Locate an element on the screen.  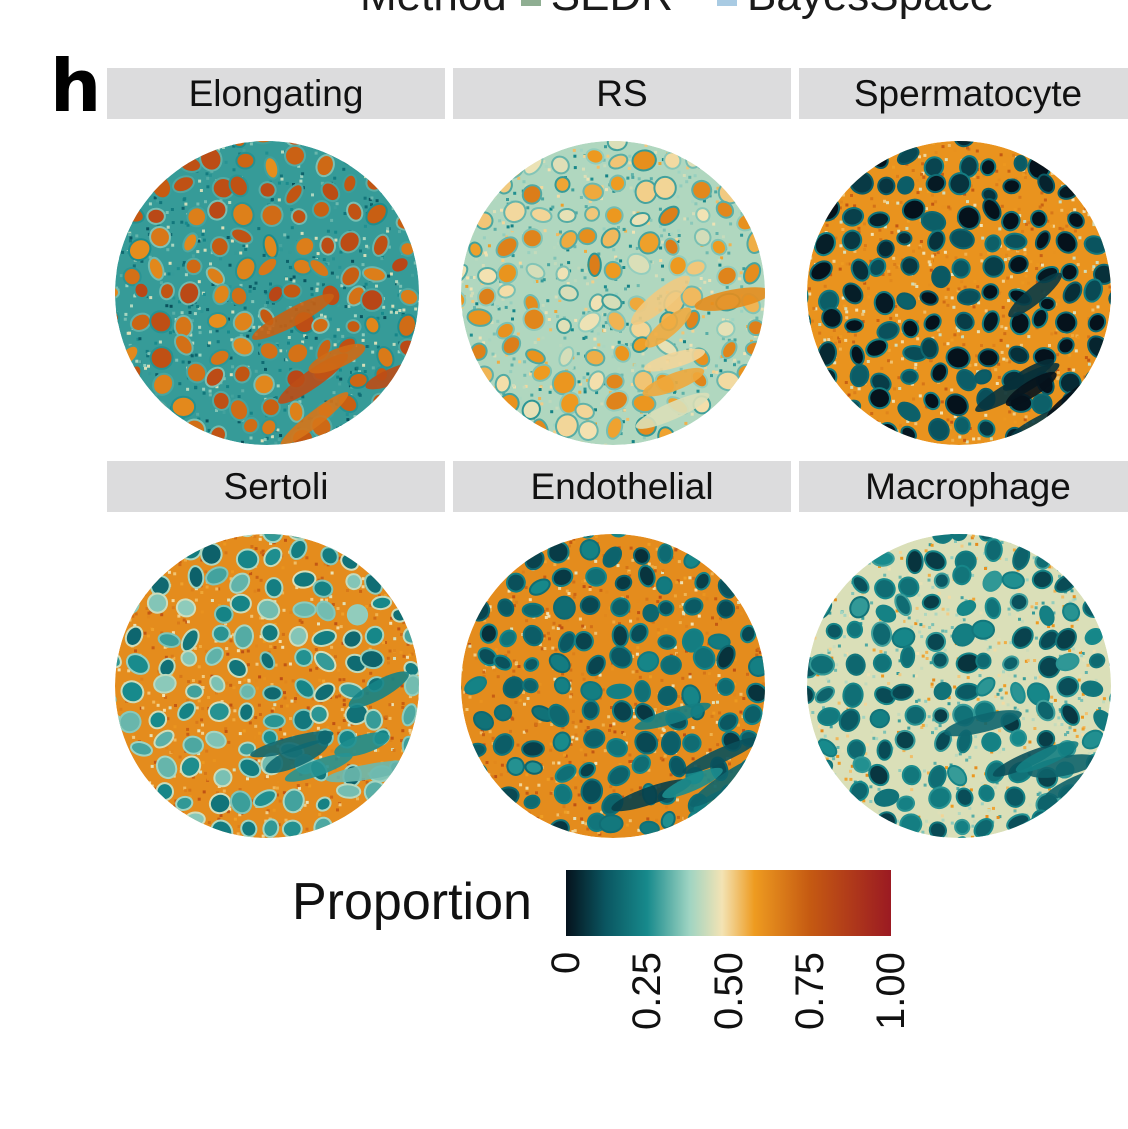
method-legend: Method SEDR BayesSpace is located at coordinates (692, 10).